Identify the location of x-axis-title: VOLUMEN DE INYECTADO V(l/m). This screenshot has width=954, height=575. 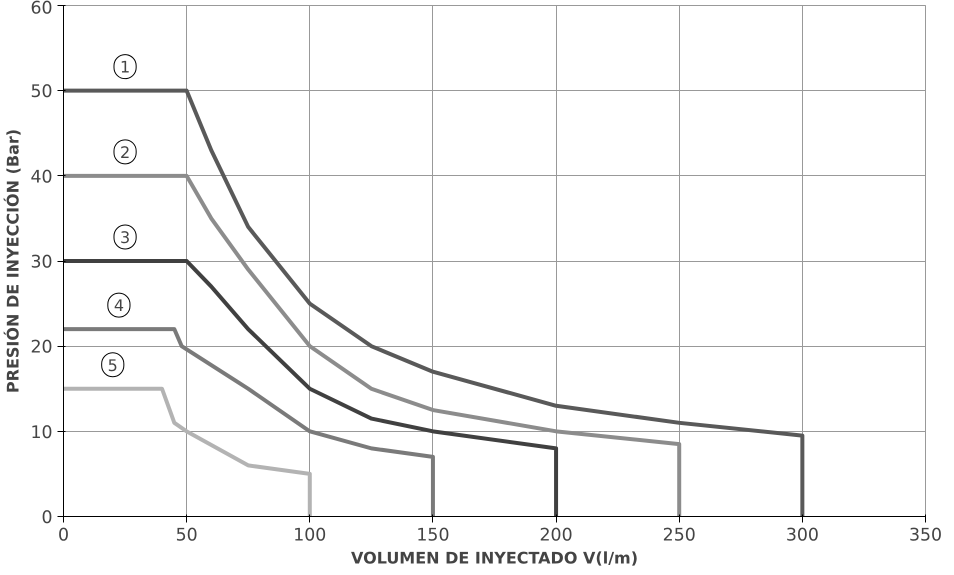
(494, 558).